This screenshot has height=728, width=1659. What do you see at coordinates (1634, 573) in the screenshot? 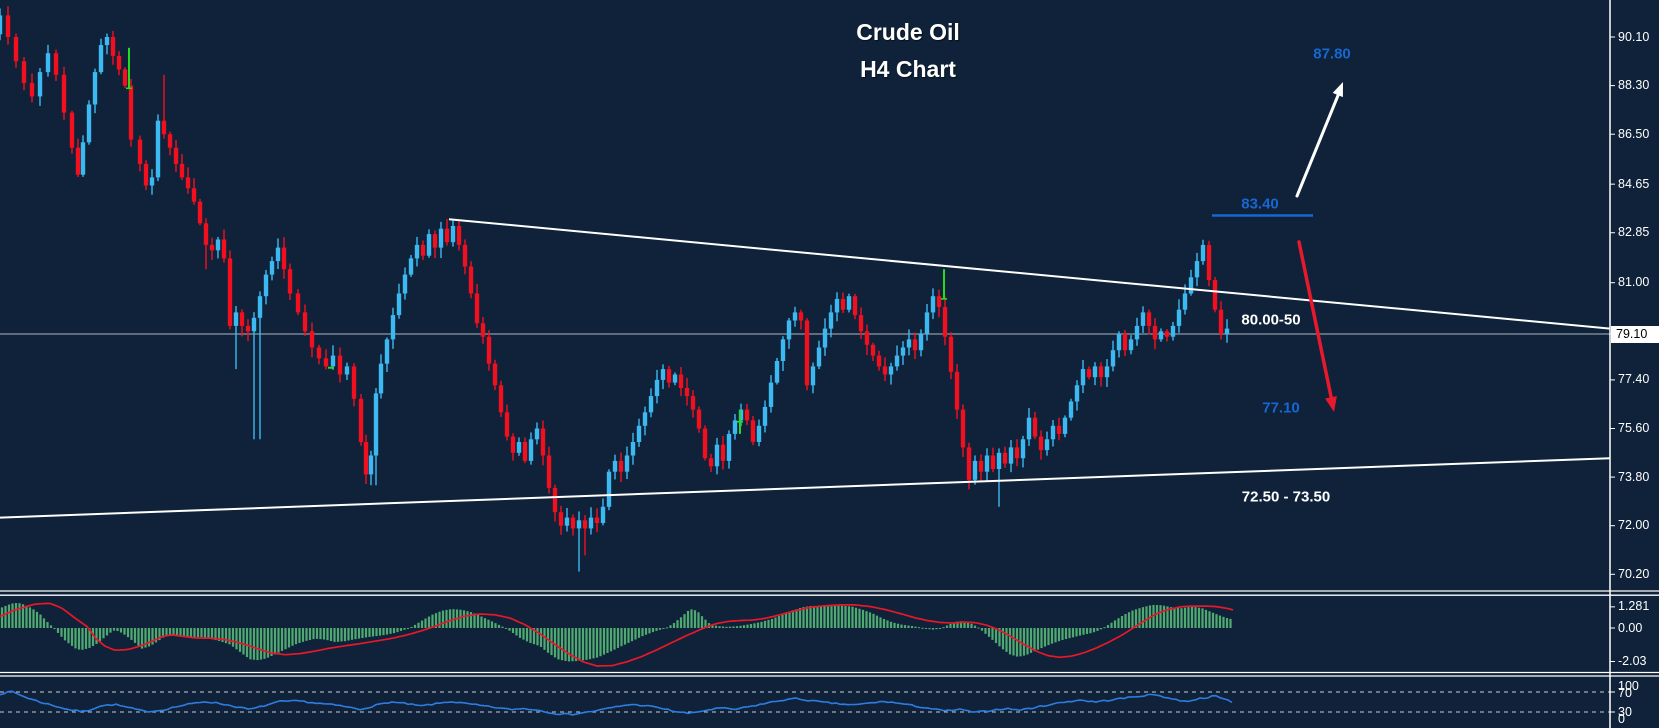
I see `y-axis-tick-label: 70.20` at bounding box center [1634, 573].